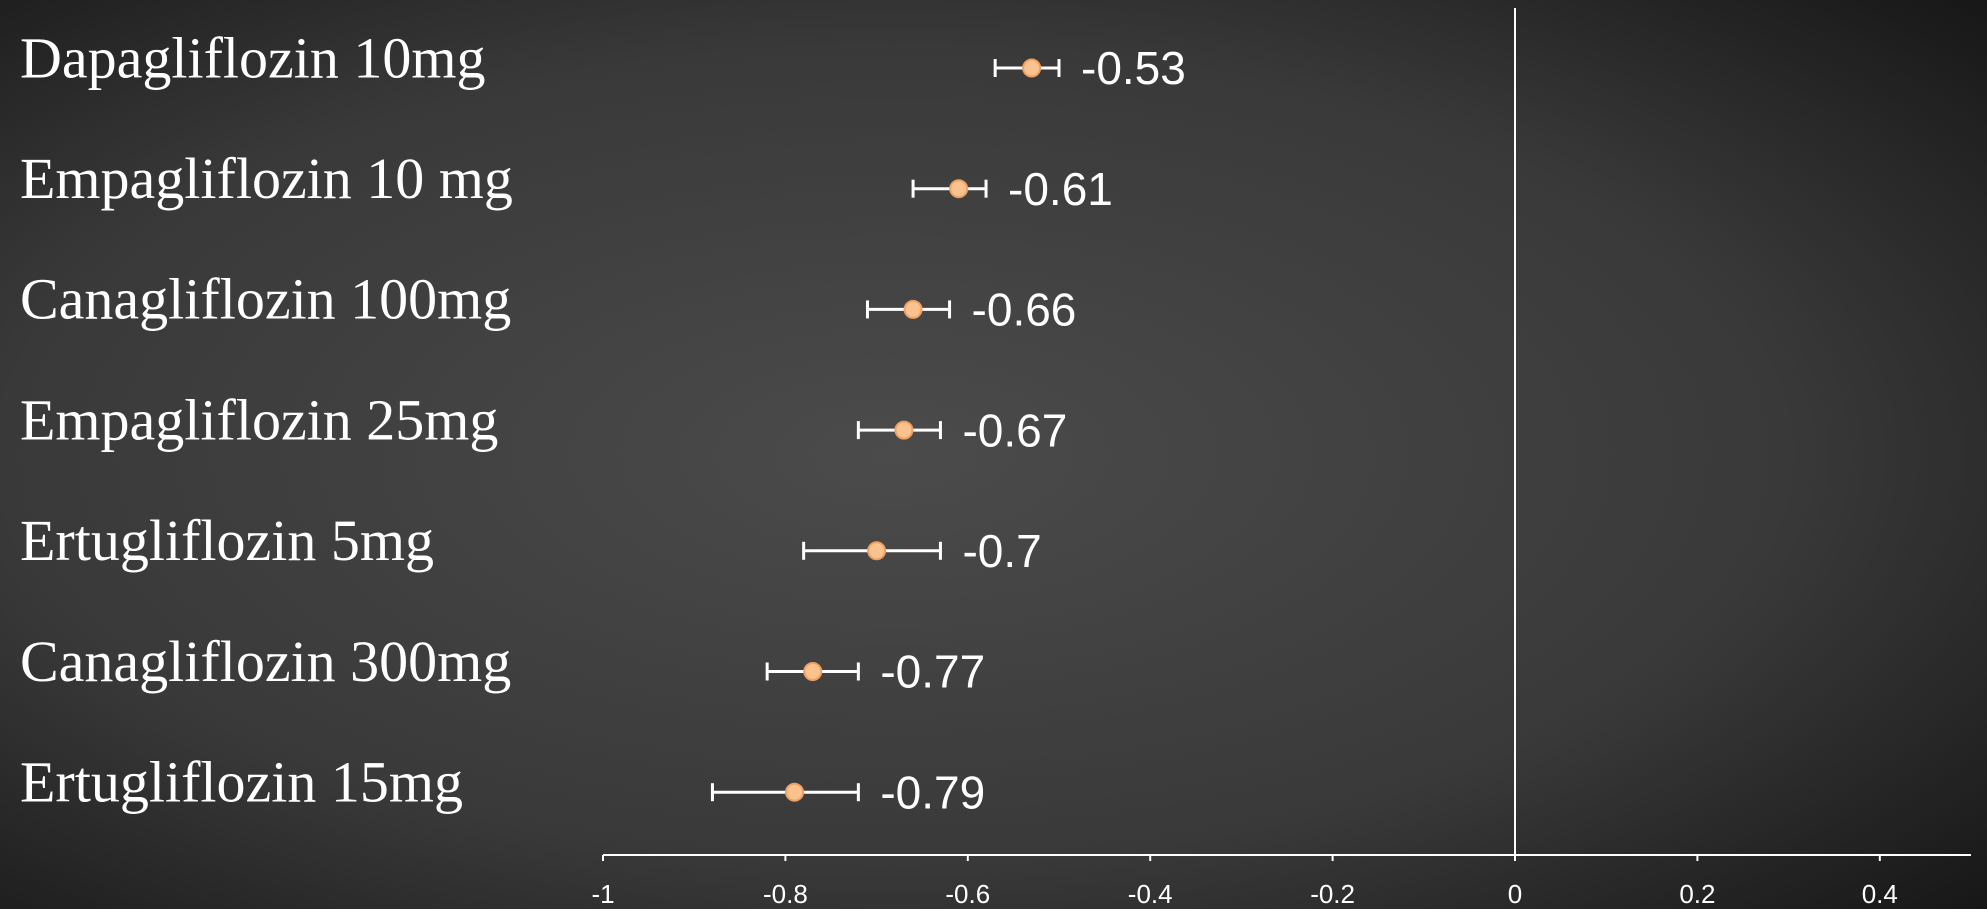 The height and width of the screenshot is (909, 1987). Describe the element at coordinates (265, 661) in the screenshot. I see `category-label: Canagliflozin 300mg` at that location.